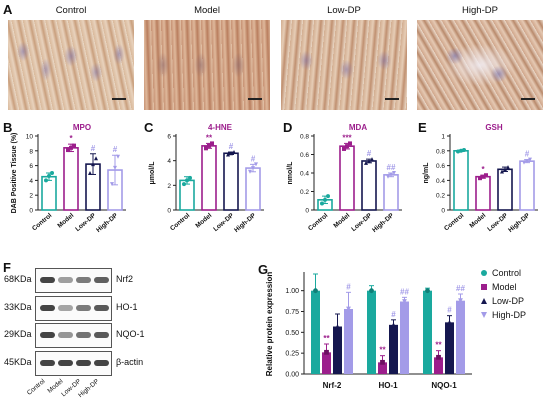  Describe the element at coordinates (71, 10) in the screenshot. I see `micrograph-title: Control` at that location.